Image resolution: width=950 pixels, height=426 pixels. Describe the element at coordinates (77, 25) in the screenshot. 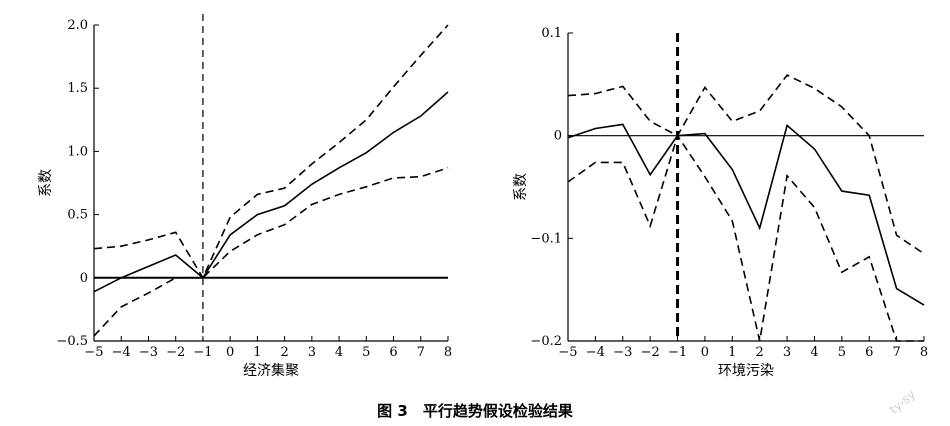

I see `y-tick-label: 2.0` at that location.